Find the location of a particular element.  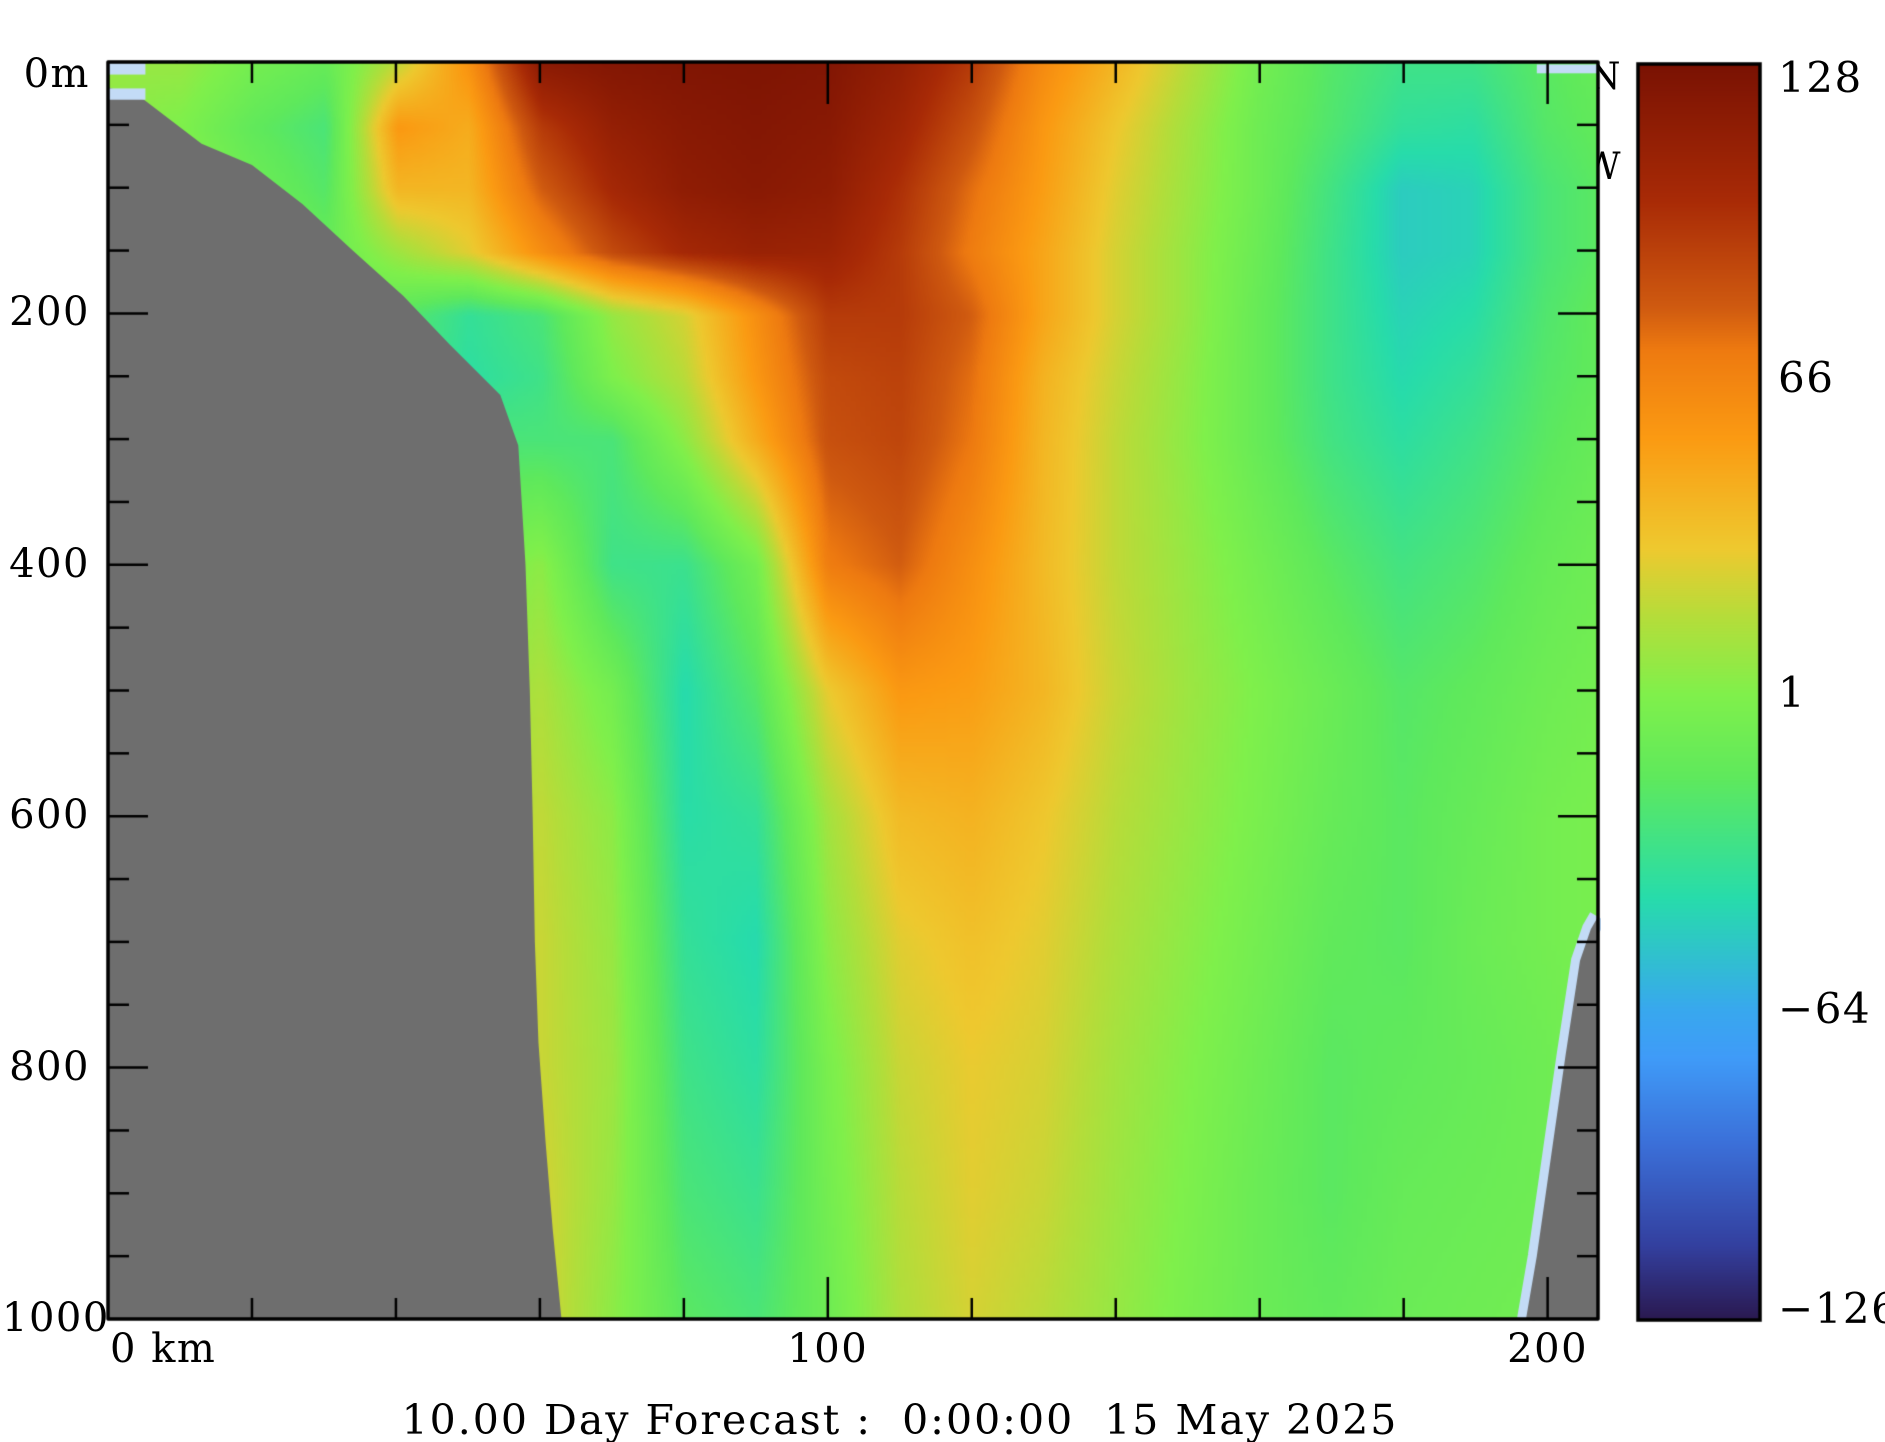

colorbar-tick-label: 128 is located at coordinates (1820, 77).